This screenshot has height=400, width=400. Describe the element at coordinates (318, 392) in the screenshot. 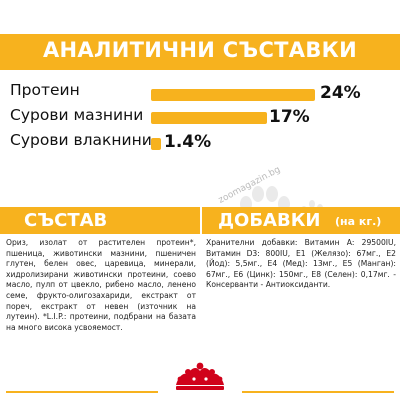

I see `footer-line-right` at that location.